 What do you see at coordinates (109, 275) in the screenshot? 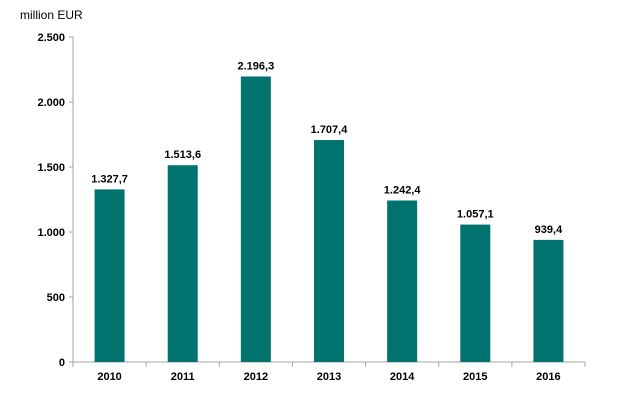
I see `bar-2010` at bounding box center [109, 275].